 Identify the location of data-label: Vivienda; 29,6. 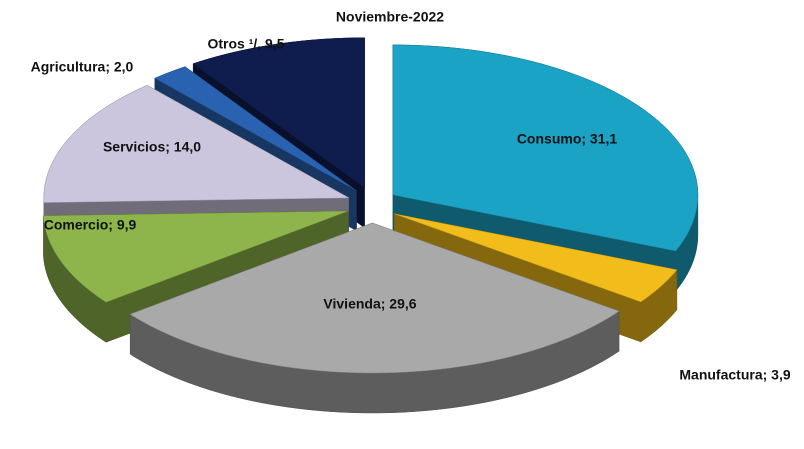
(369, 304).